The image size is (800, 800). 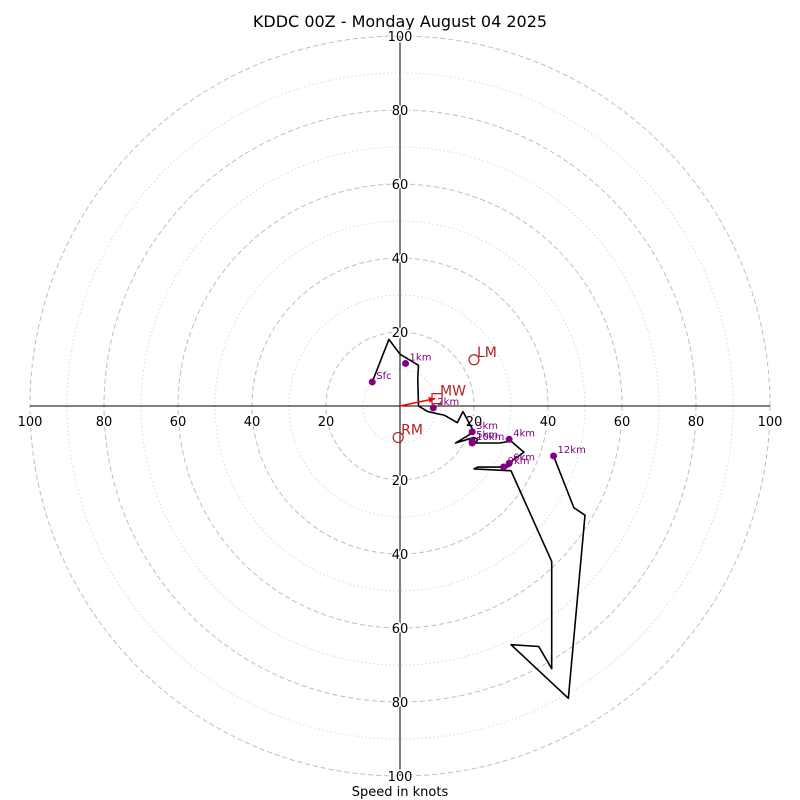 I want to click on storm-motion-markers: LM MW RM, so click(x=444, y=394).